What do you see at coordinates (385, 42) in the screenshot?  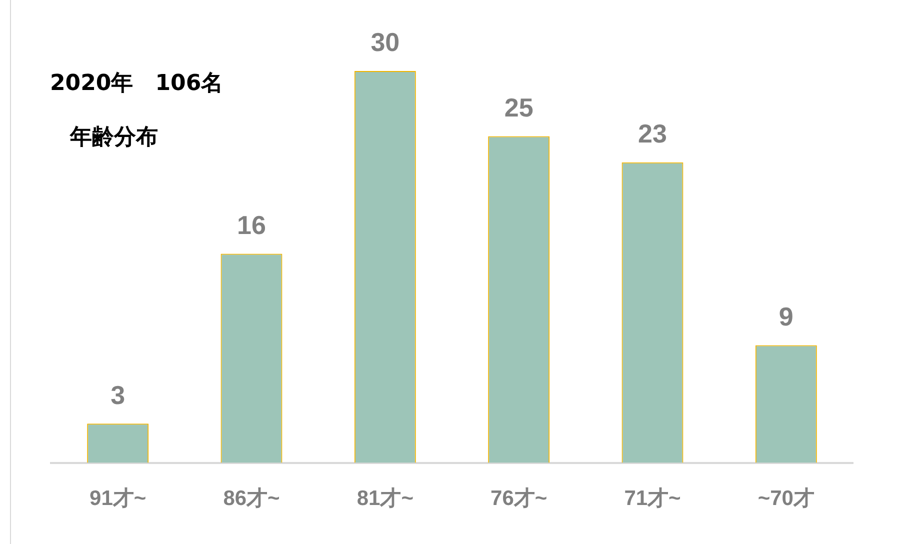 I see `data-label: 30` at bounding box center [385, 42].